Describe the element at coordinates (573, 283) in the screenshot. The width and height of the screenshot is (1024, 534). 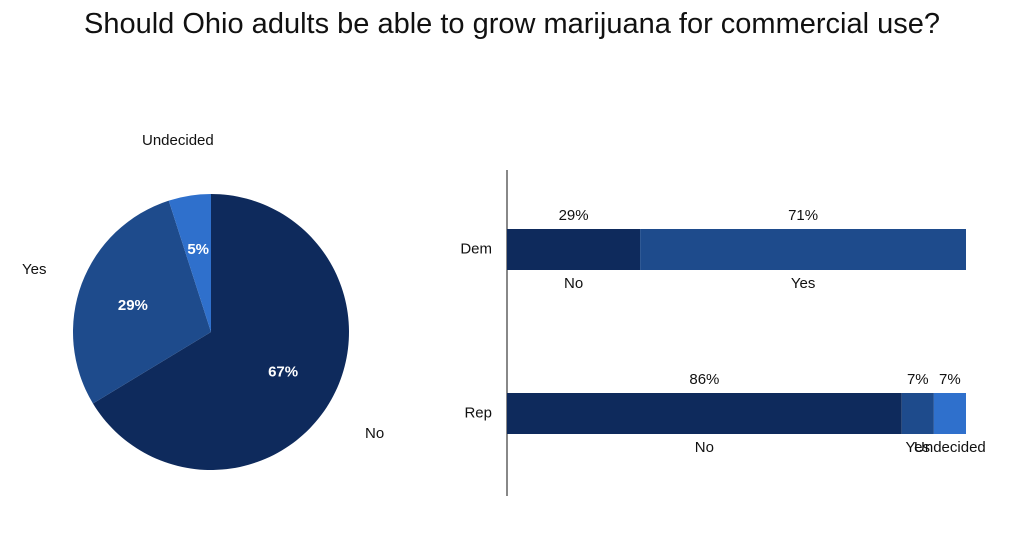
I see `bar-segment-label-dem-no: No` at that location.